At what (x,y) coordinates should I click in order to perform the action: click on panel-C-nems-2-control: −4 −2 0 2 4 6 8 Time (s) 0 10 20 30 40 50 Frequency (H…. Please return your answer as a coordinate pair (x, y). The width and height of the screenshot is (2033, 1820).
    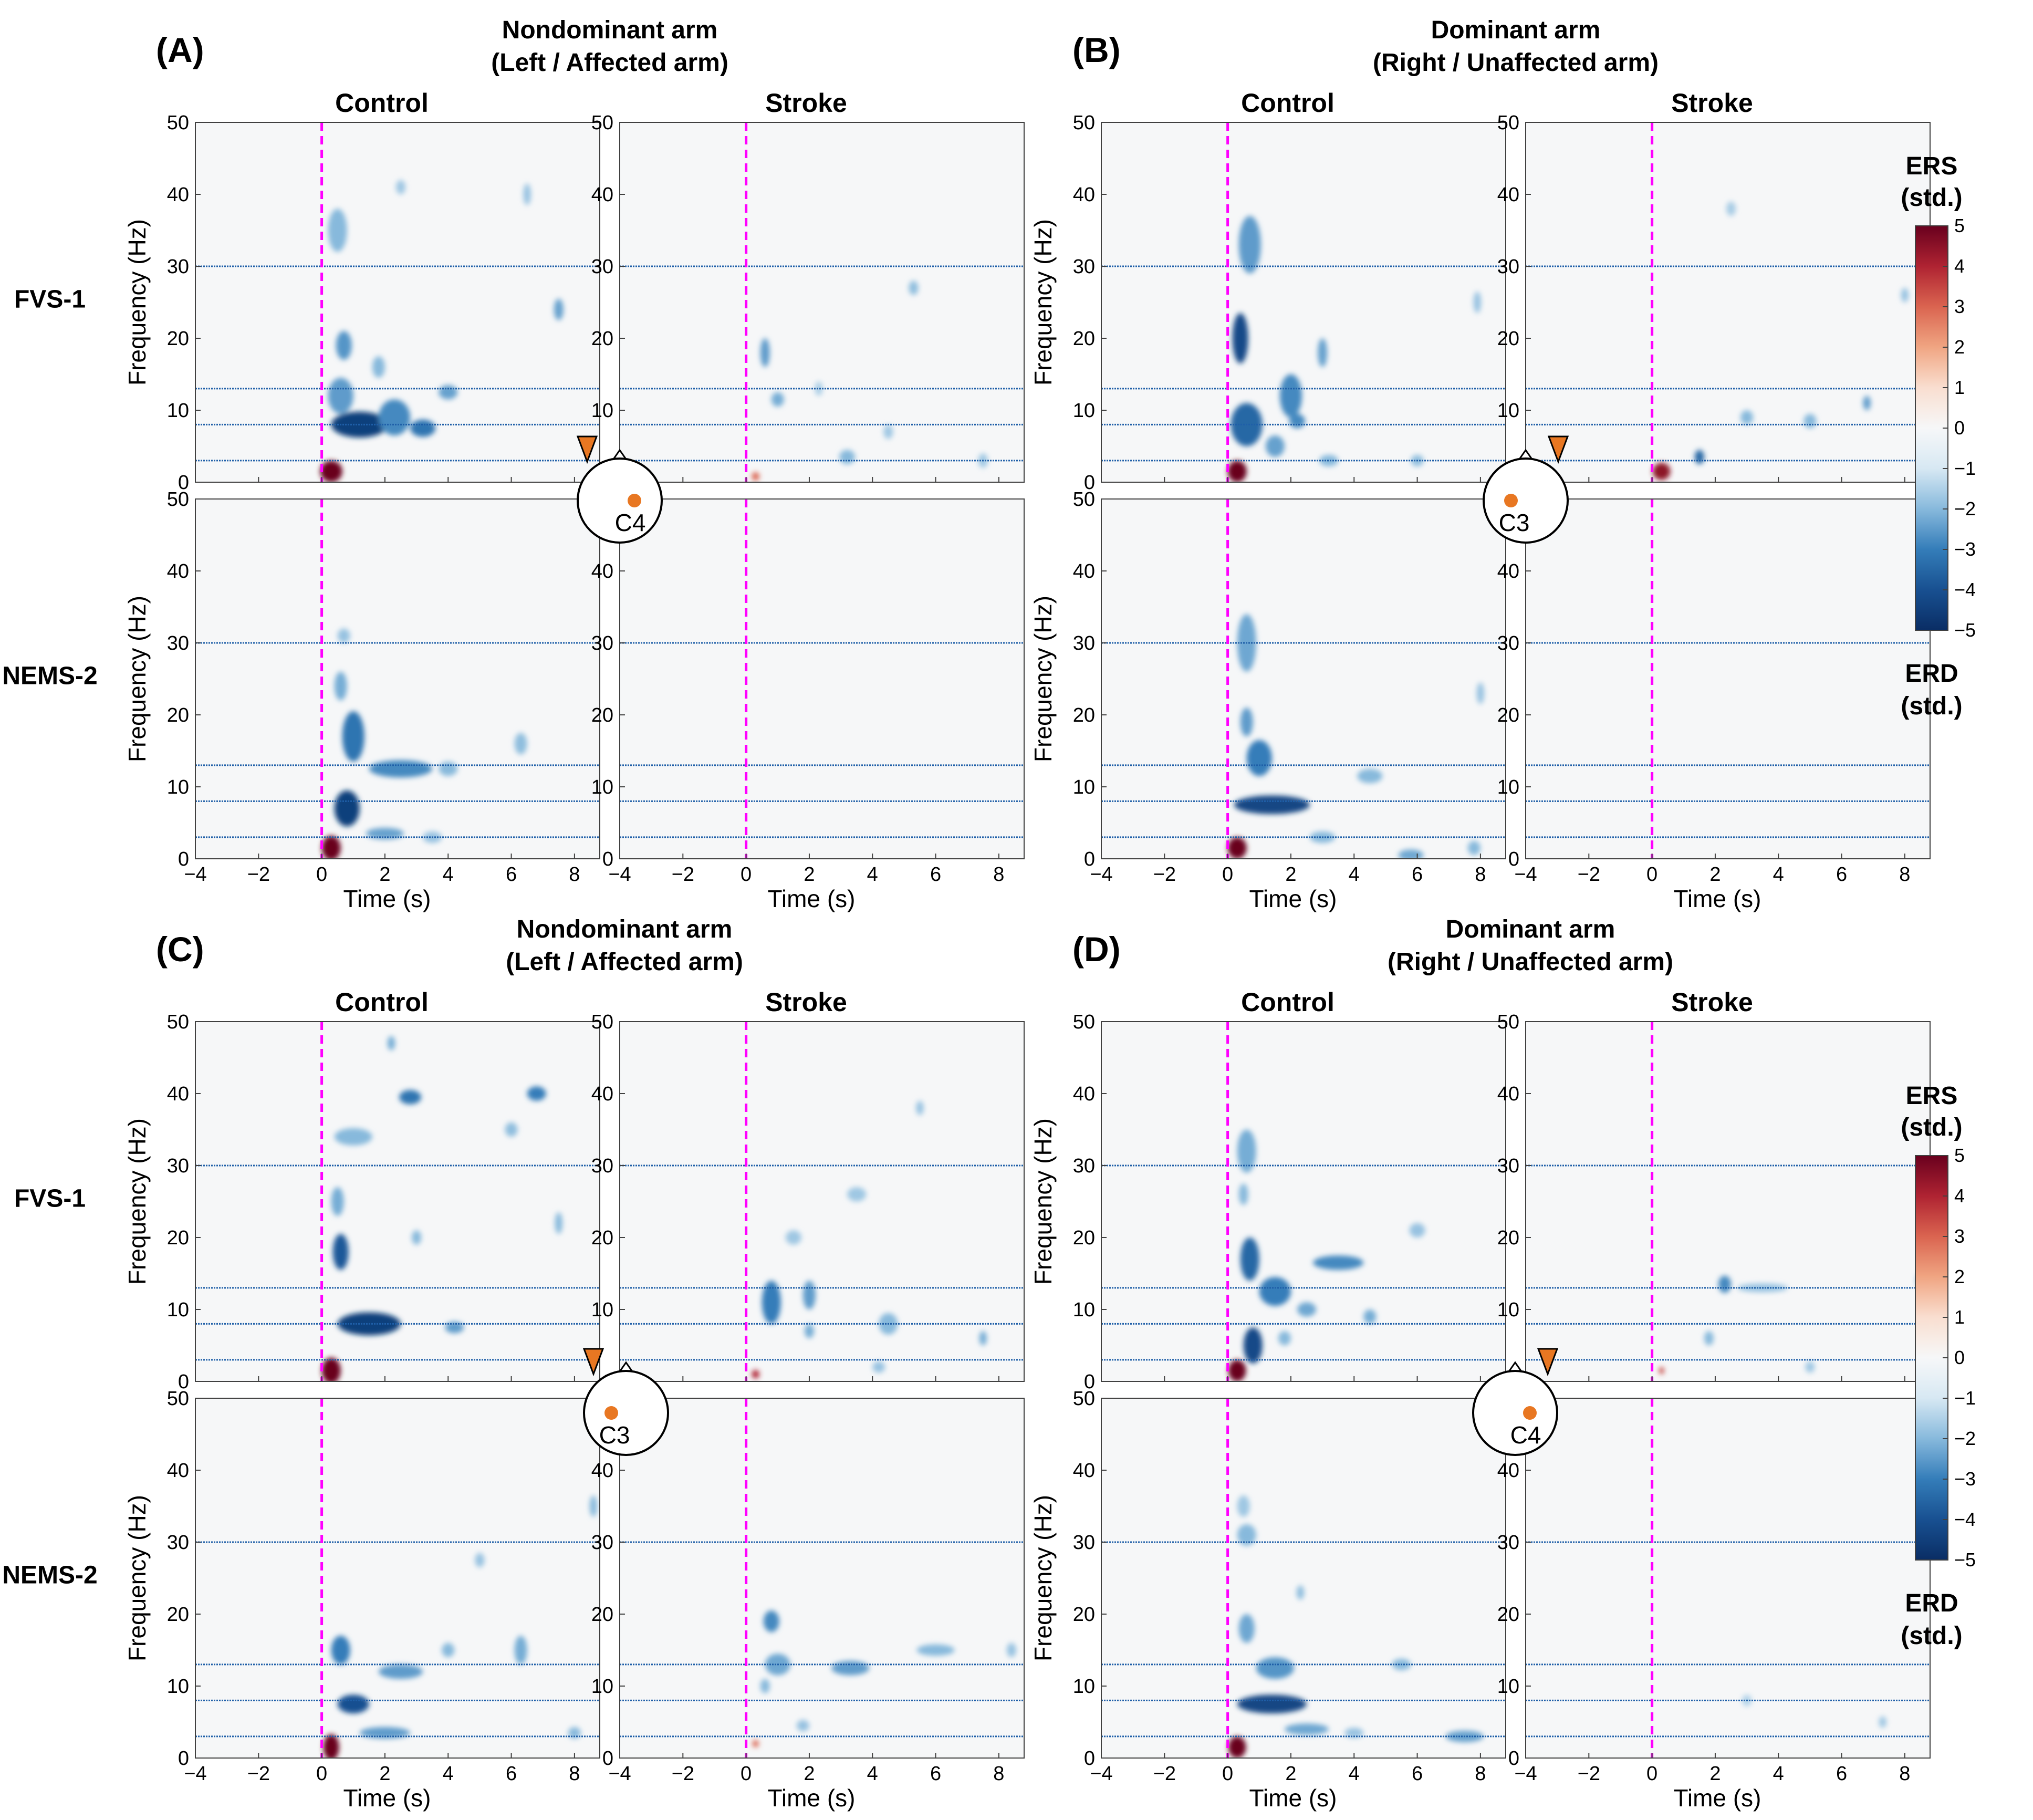
    Looking at the image, I should click on (361, 1600).